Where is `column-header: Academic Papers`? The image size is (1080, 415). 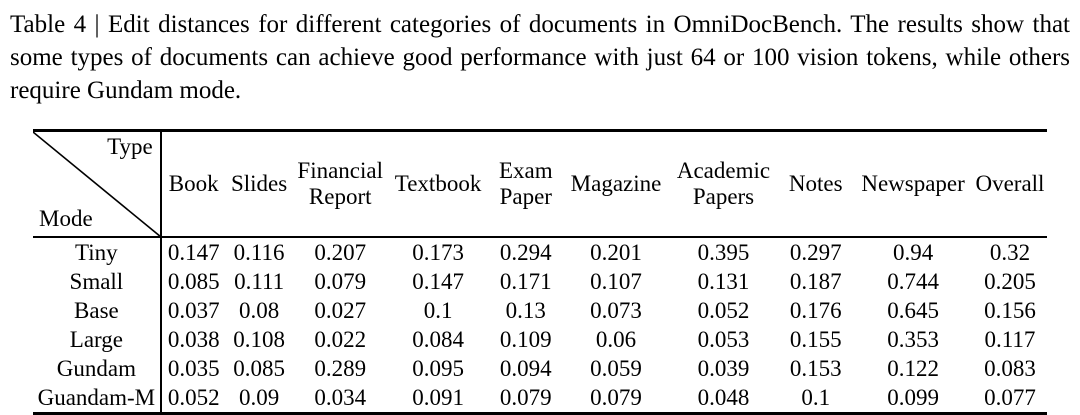
column-header: Academic Papers is located at coordinates (723, 183).